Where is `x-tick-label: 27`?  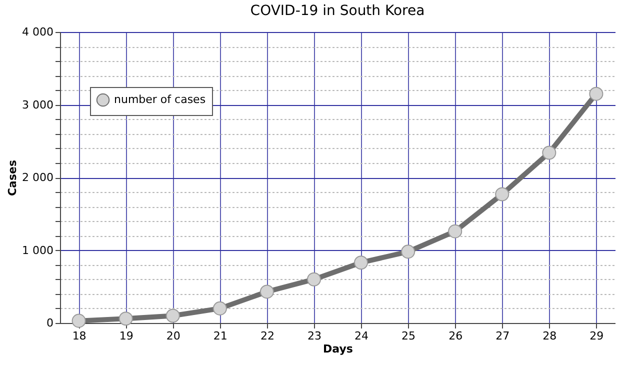 x-tick-label: 27 is located at coordinates (503, 336).